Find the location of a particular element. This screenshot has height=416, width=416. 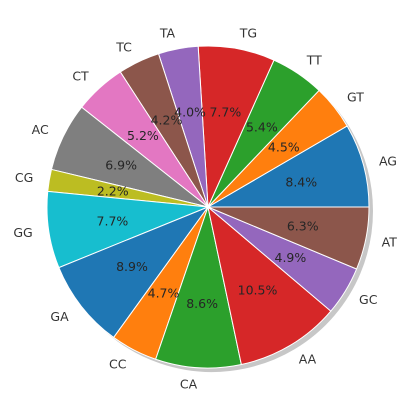

percent-label-cg: 2.2% is located at coordinates (113, 191).